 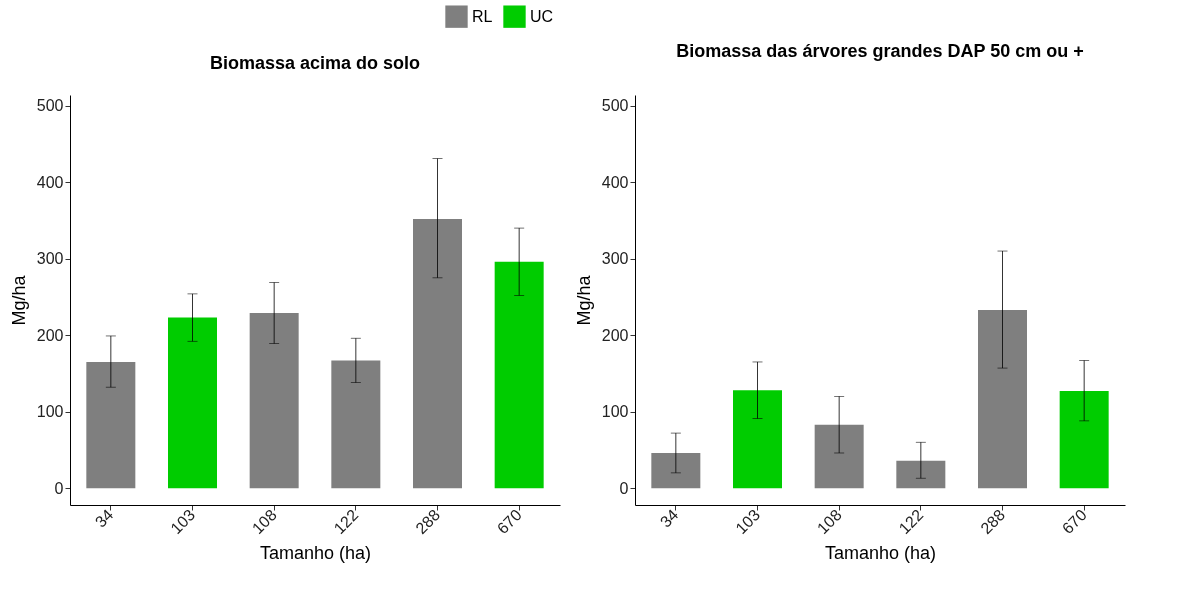 I want to click on legend-label: RL, so click(x=482, y=16).